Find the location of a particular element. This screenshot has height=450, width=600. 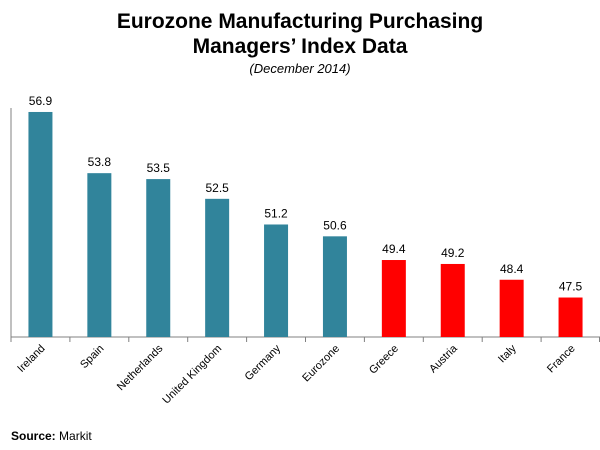

data-label: 47.5 is located at coordinates (571, 287).